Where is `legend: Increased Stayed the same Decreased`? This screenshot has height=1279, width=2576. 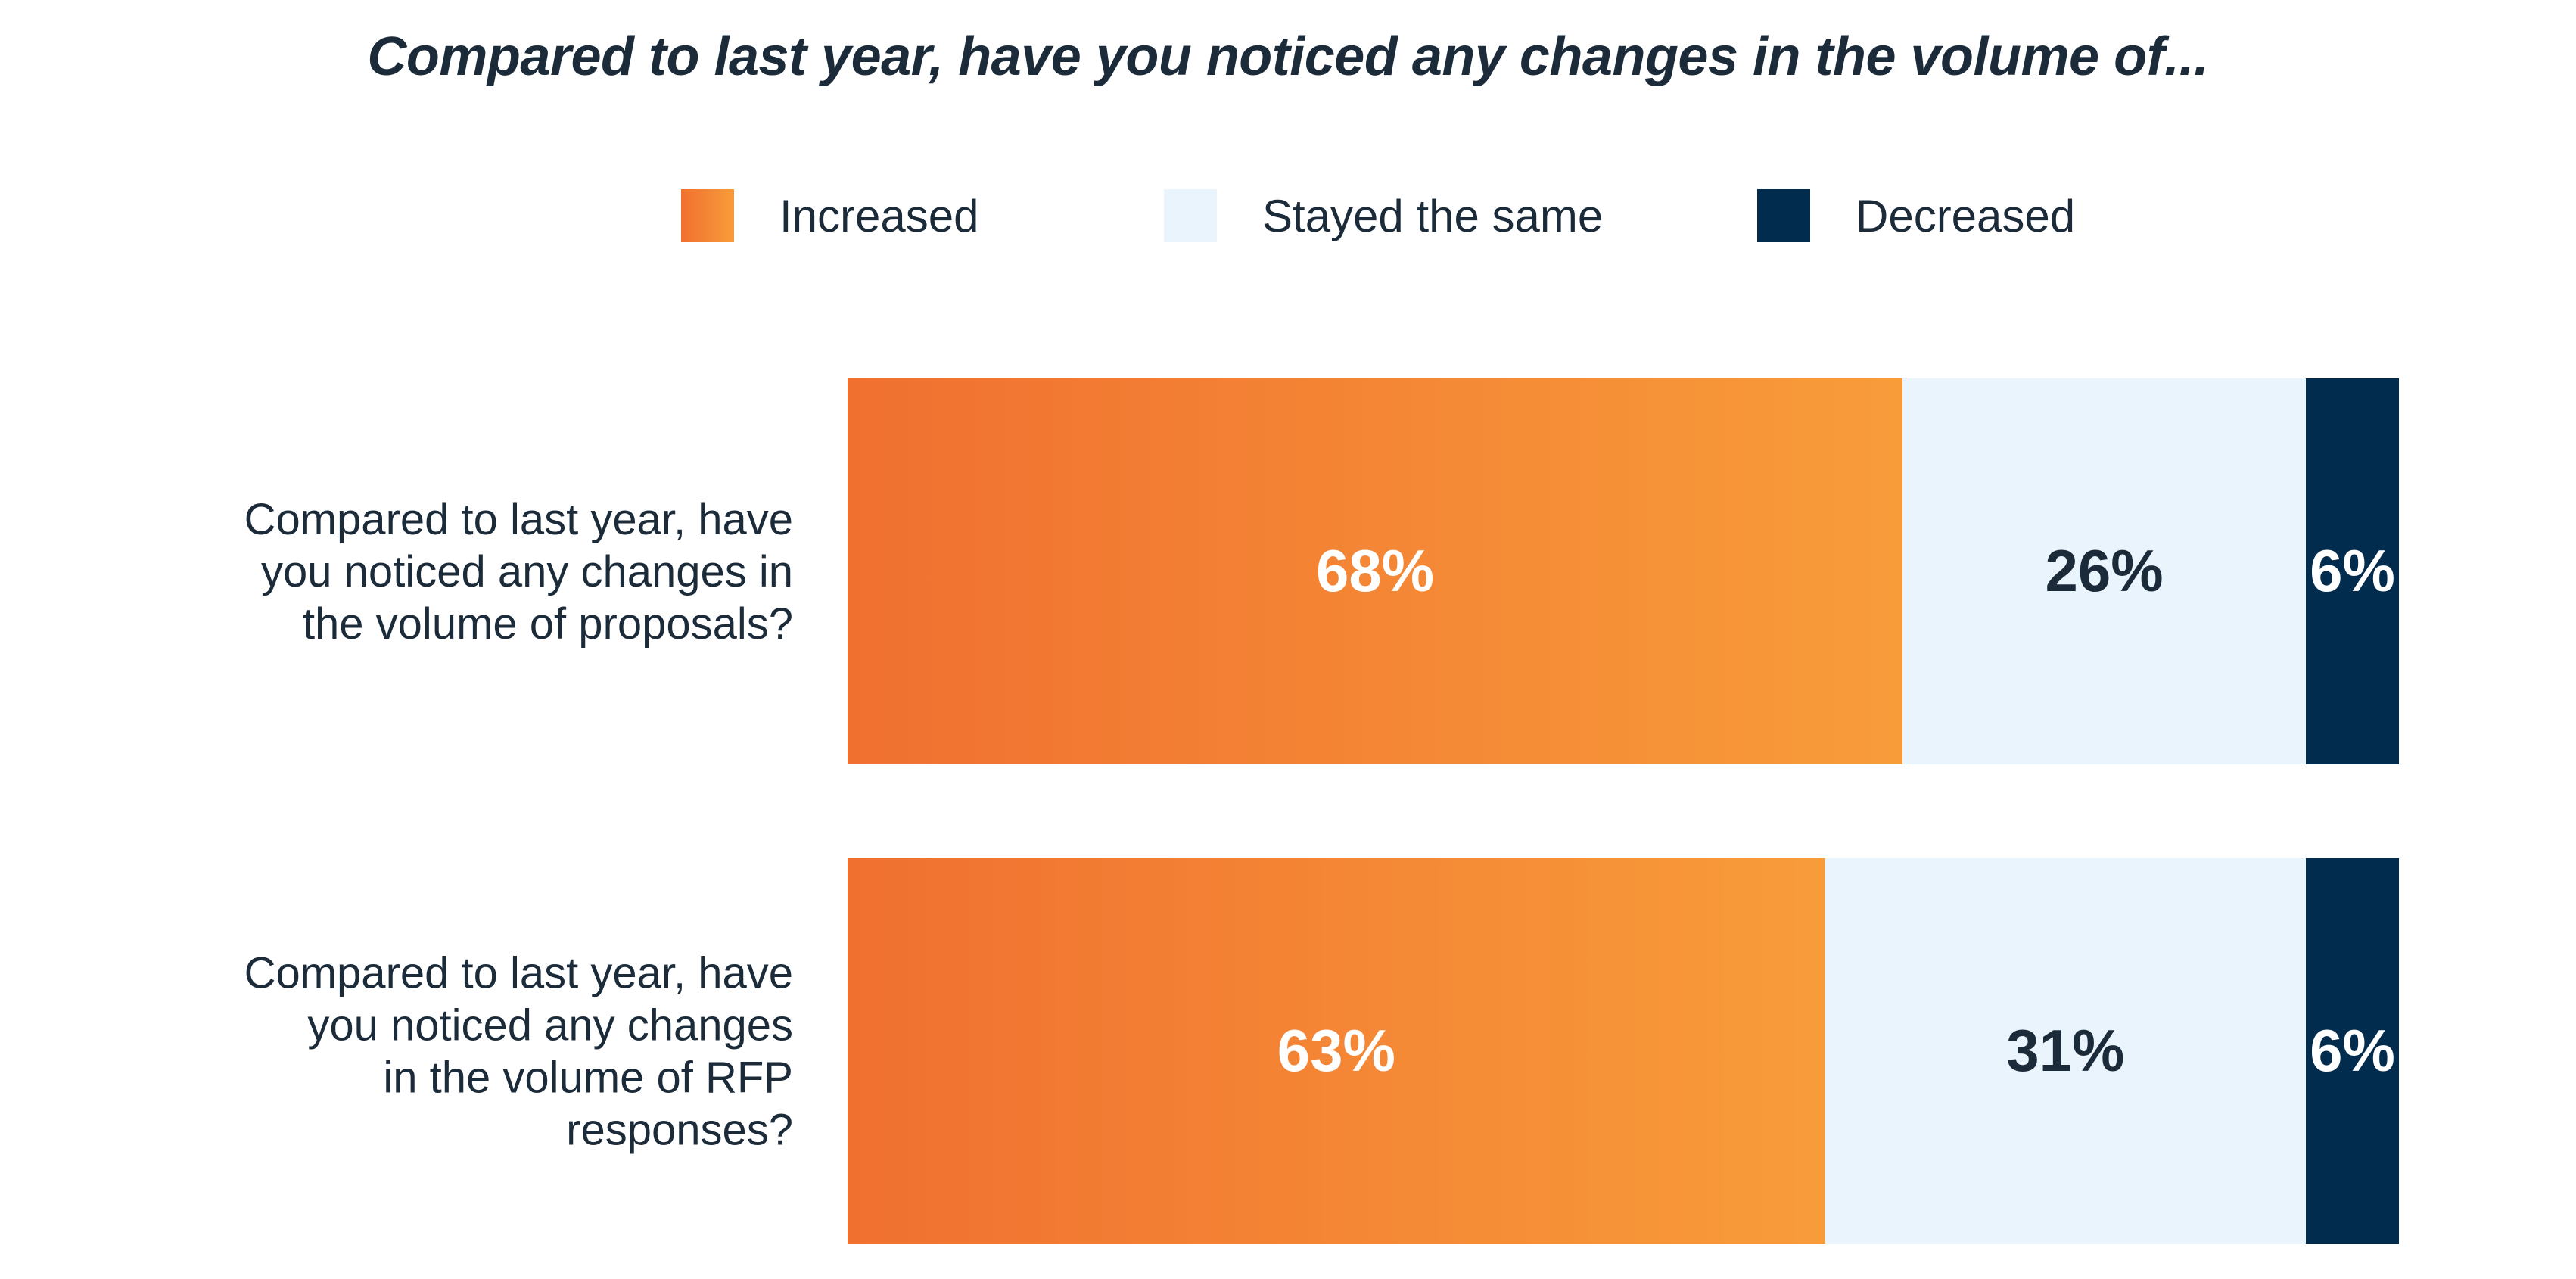 legend: Increased Stayed the same Decreased is located at coordinates (1288, 219).